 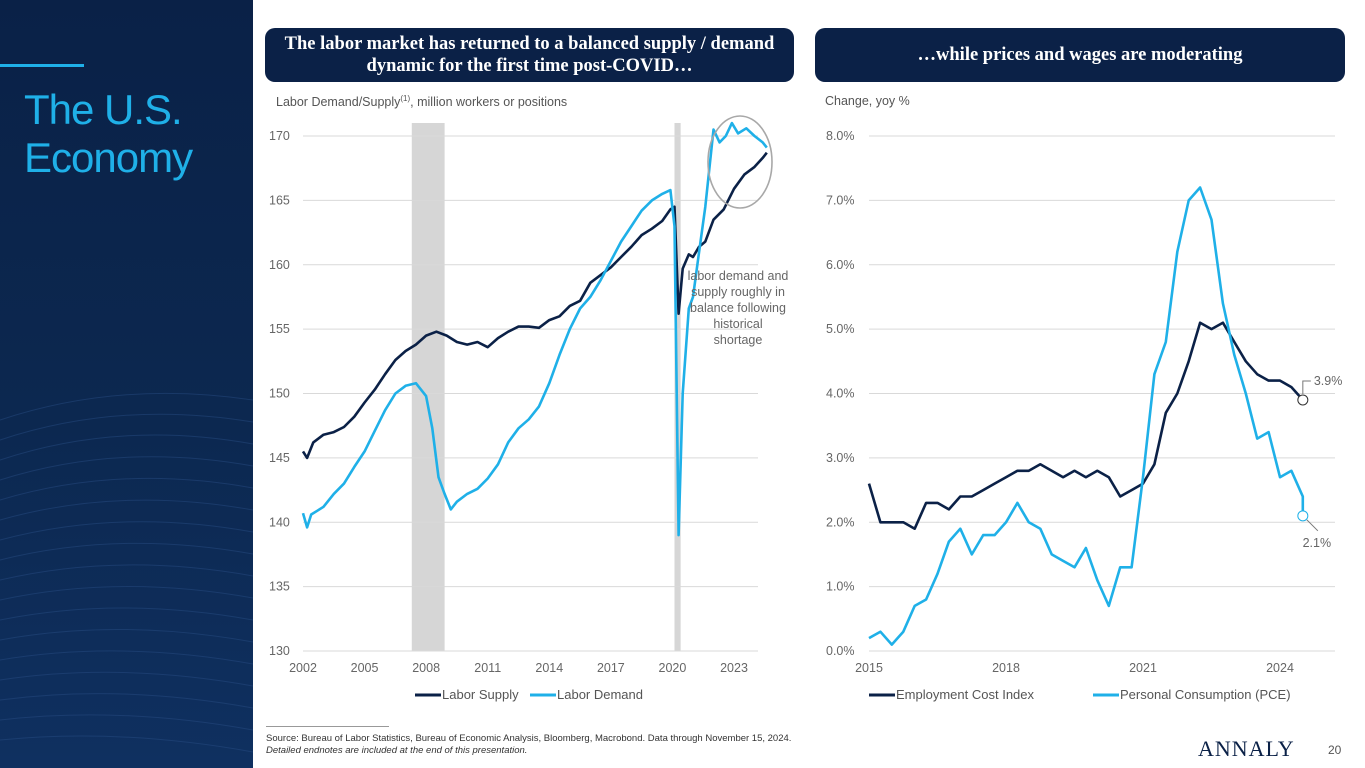 I want to click on y-tick-label: 165, so click(x=279, y=200).